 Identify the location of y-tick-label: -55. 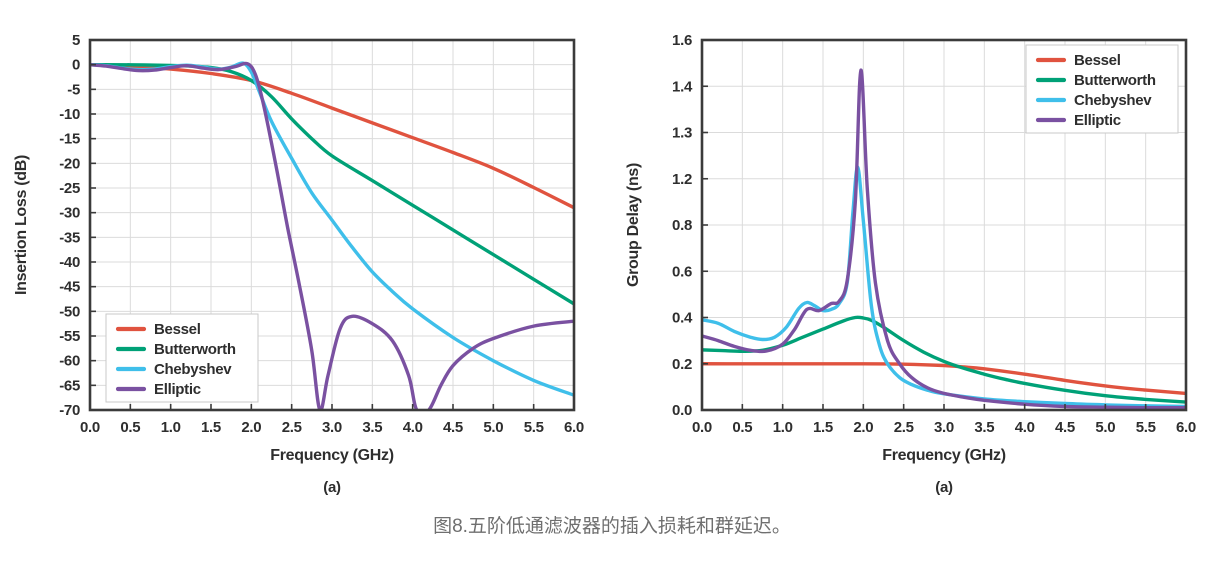
(69, 336).